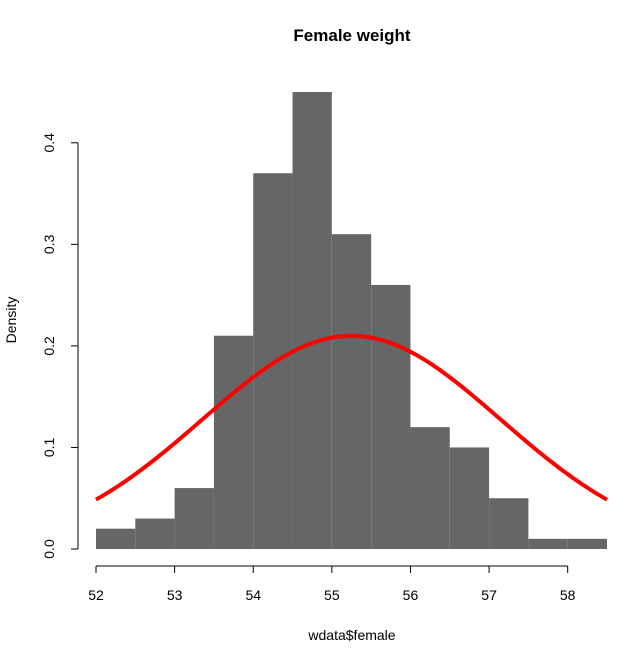 This screenshot has height=651, width=627. Describe the element at coordinates (351, 35) in the screenshot. I see `chart-title: Female weight` at that location.